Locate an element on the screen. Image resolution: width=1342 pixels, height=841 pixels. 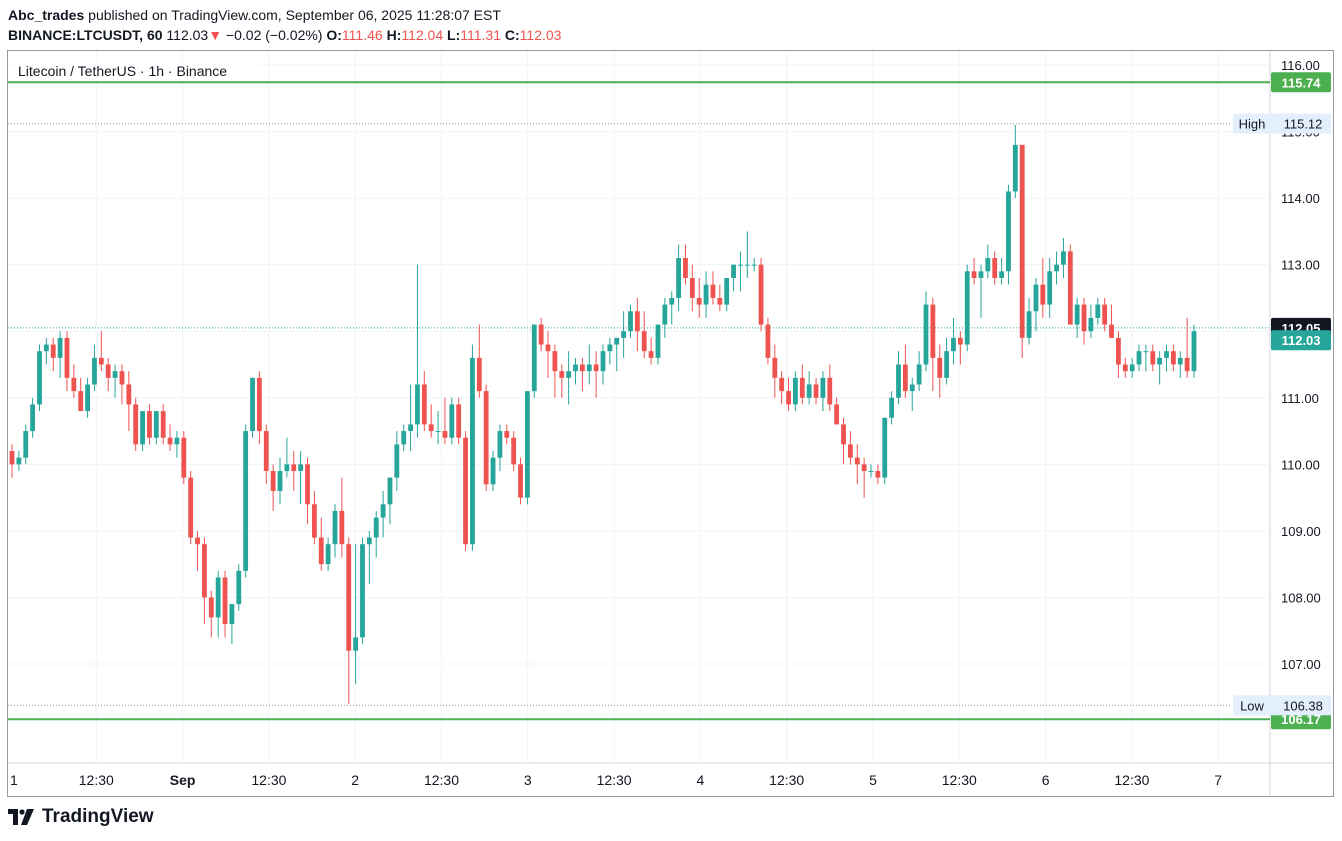
x-tick-label: 2 is located at coordinates (355, 780).